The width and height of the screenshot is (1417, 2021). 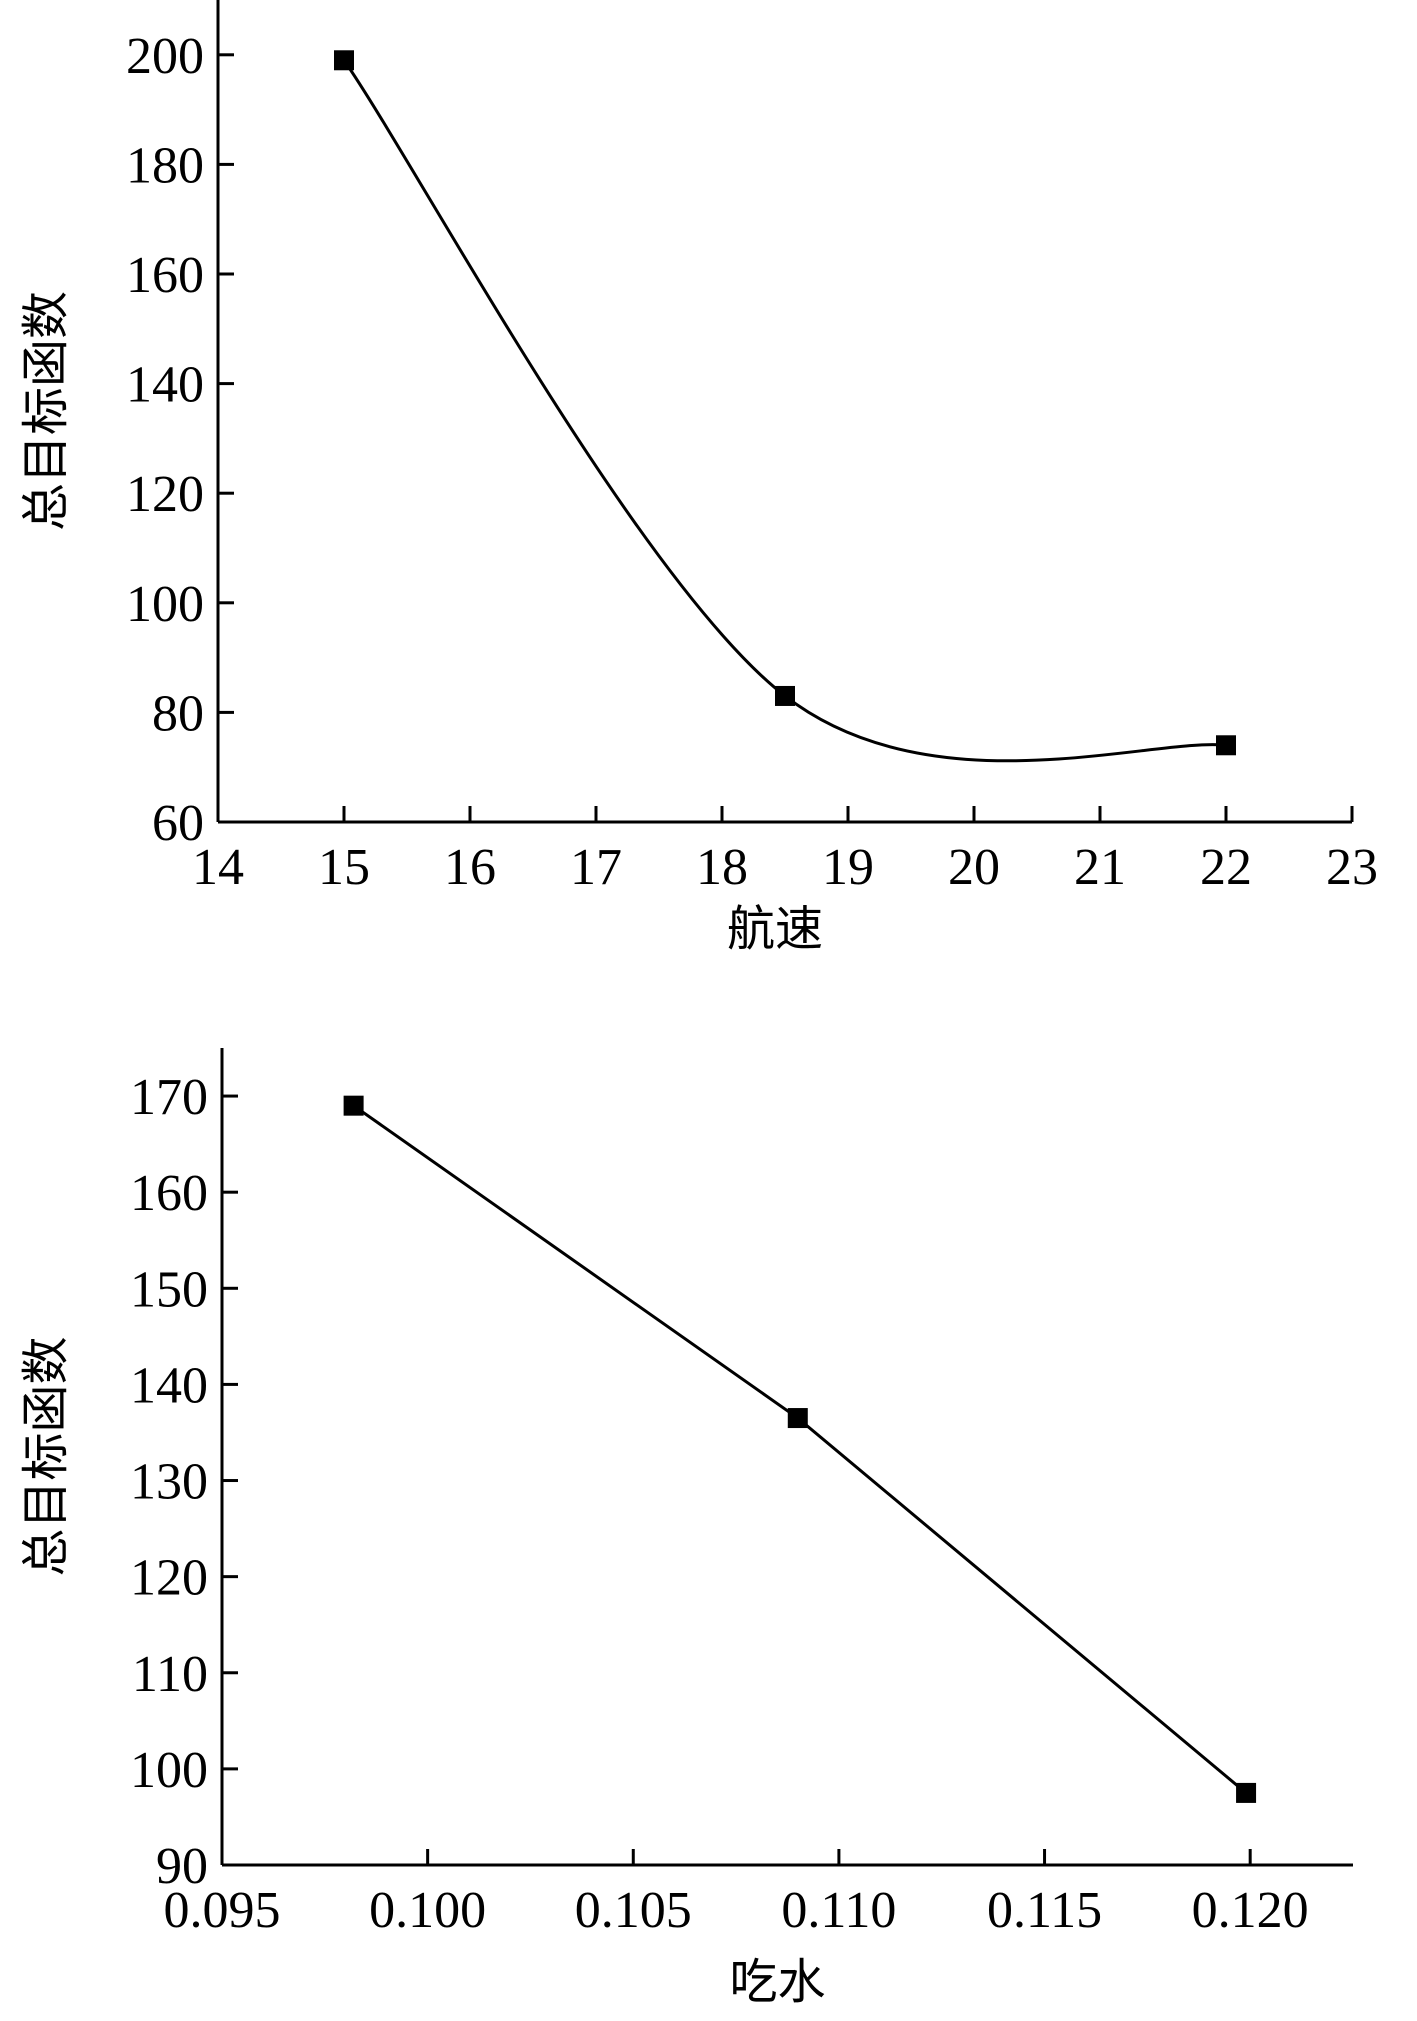 What do you see at coordinates (1352, 867) in the screenshot?
I see `x-tick-label: 23` at bounding box center [1352, 867].